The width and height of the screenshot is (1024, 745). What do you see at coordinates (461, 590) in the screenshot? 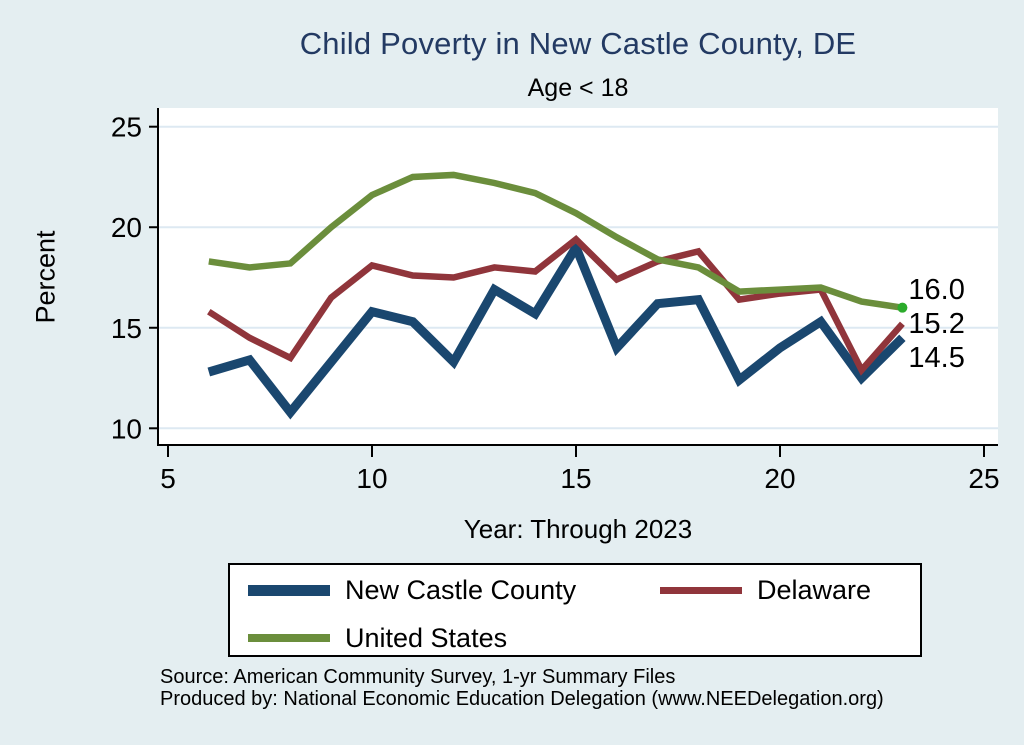
I see `legend-label-new-castle-county: New Castle County` at bounding box center [461, 590].